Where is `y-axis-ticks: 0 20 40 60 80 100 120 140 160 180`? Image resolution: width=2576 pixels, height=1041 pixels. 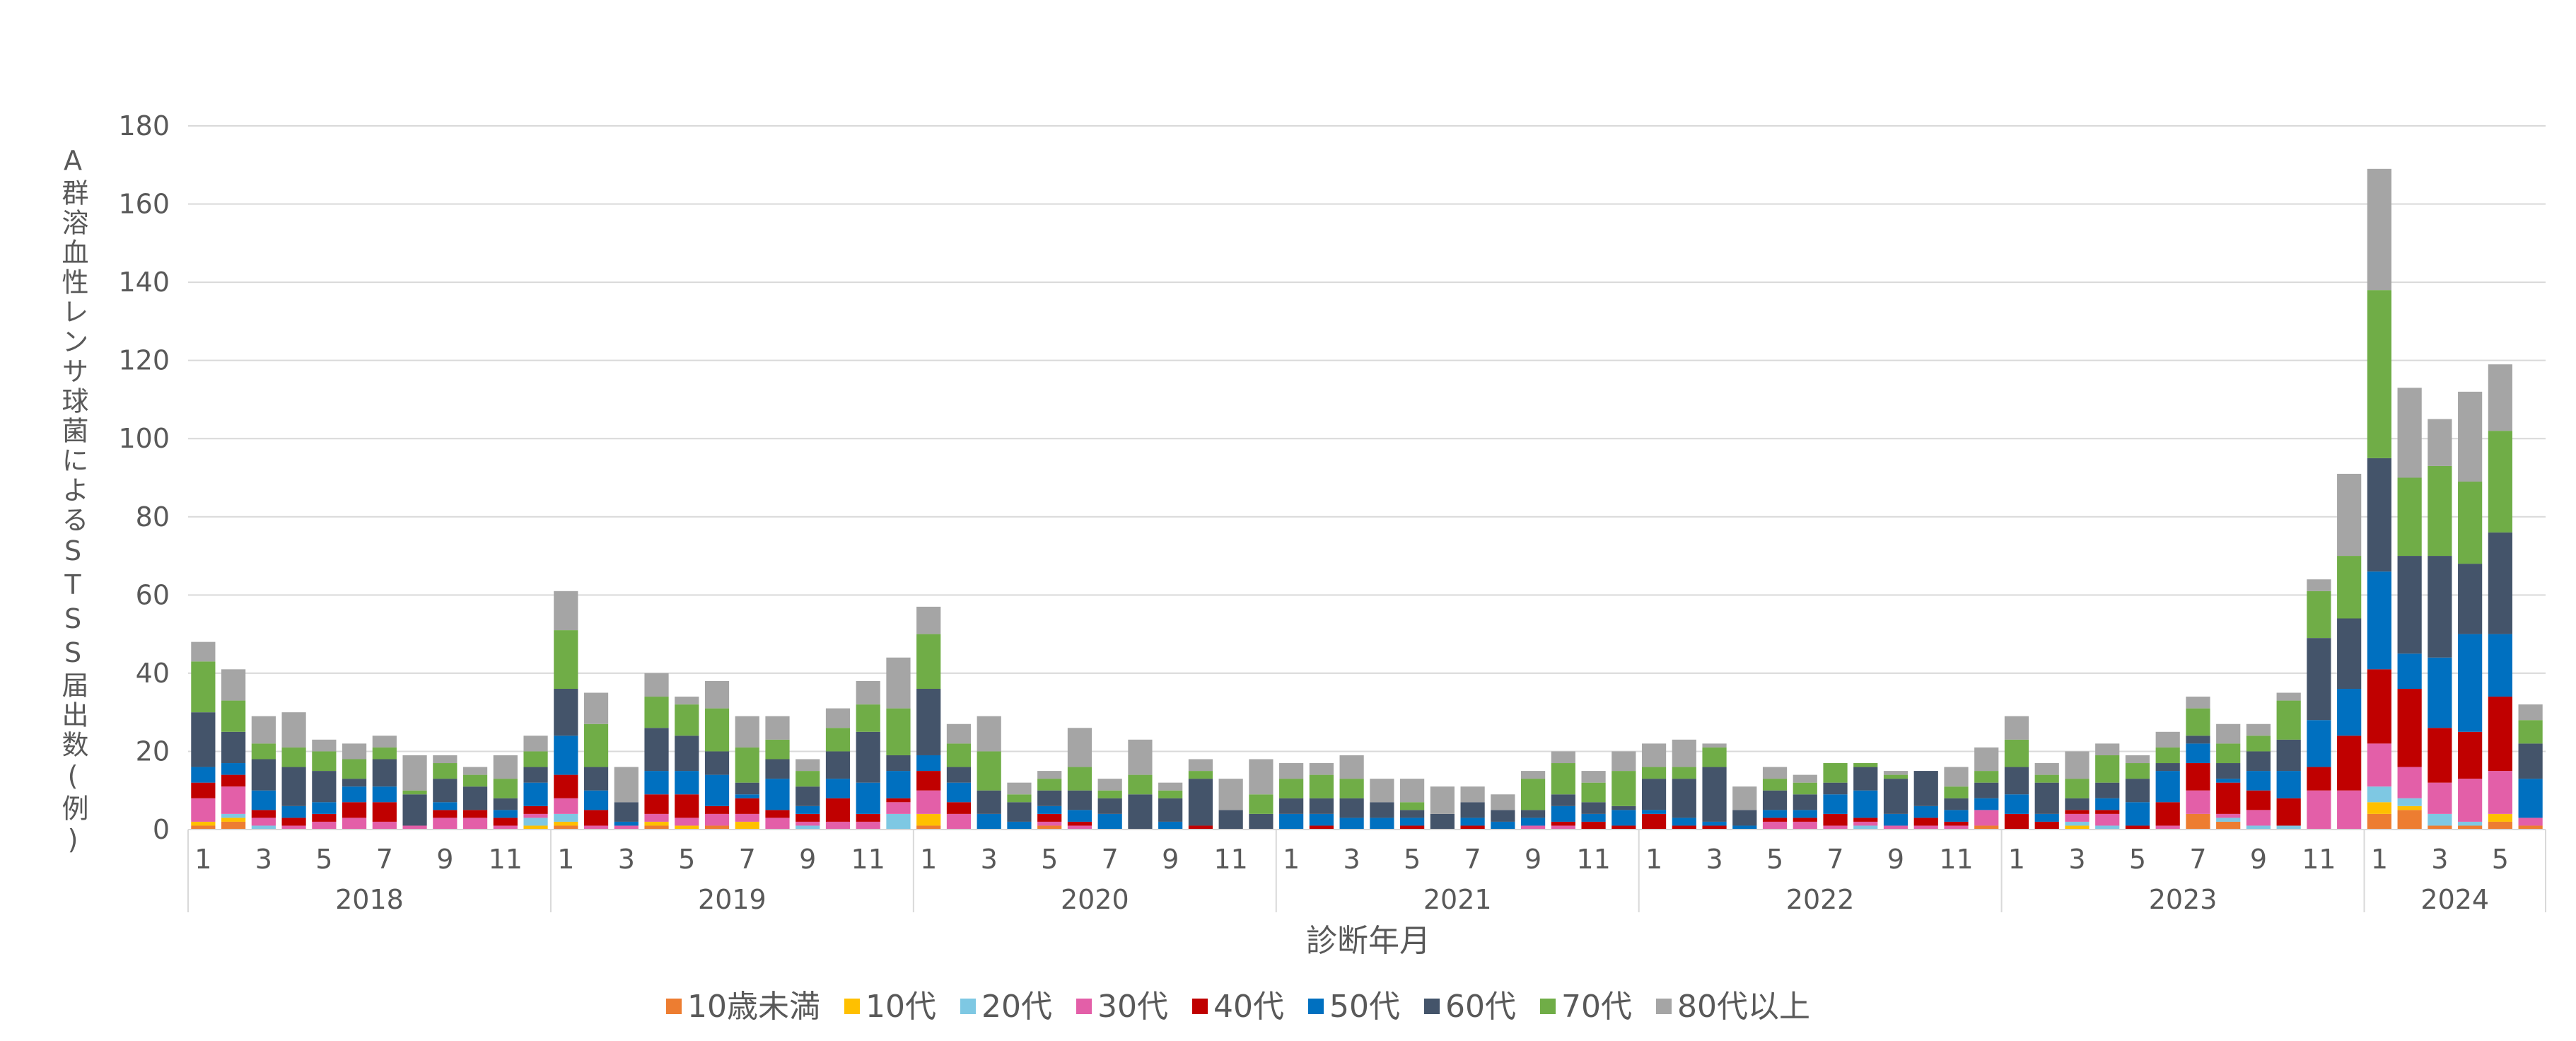 y-axis-ticks: 0 20 40 60 80 100 120 140 160 180 is located at coordinates (144, 477).